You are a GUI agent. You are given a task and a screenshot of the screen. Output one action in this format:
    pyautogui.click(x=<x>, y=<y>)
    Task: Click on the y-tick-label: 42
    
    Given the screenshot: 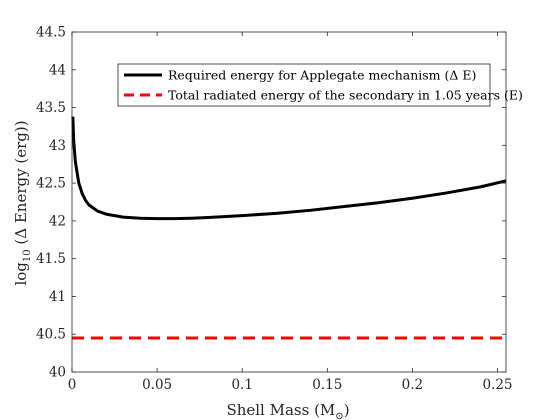 What is the action you would take?
    pyautogui.click(x=57, y=221)
    